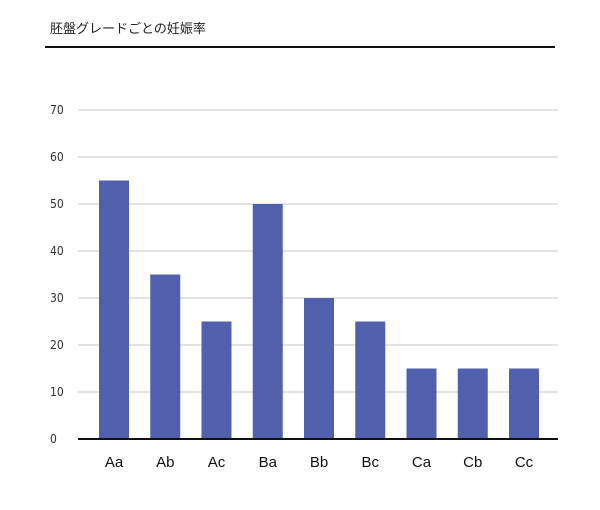 Image resolution: width=600 pixels, height=510 pixels. Describe the element at coordinates (57, 274) in the screenshot. I see `y-axis-ticks: 0 10 20 30 40 50 60 70` at that location.